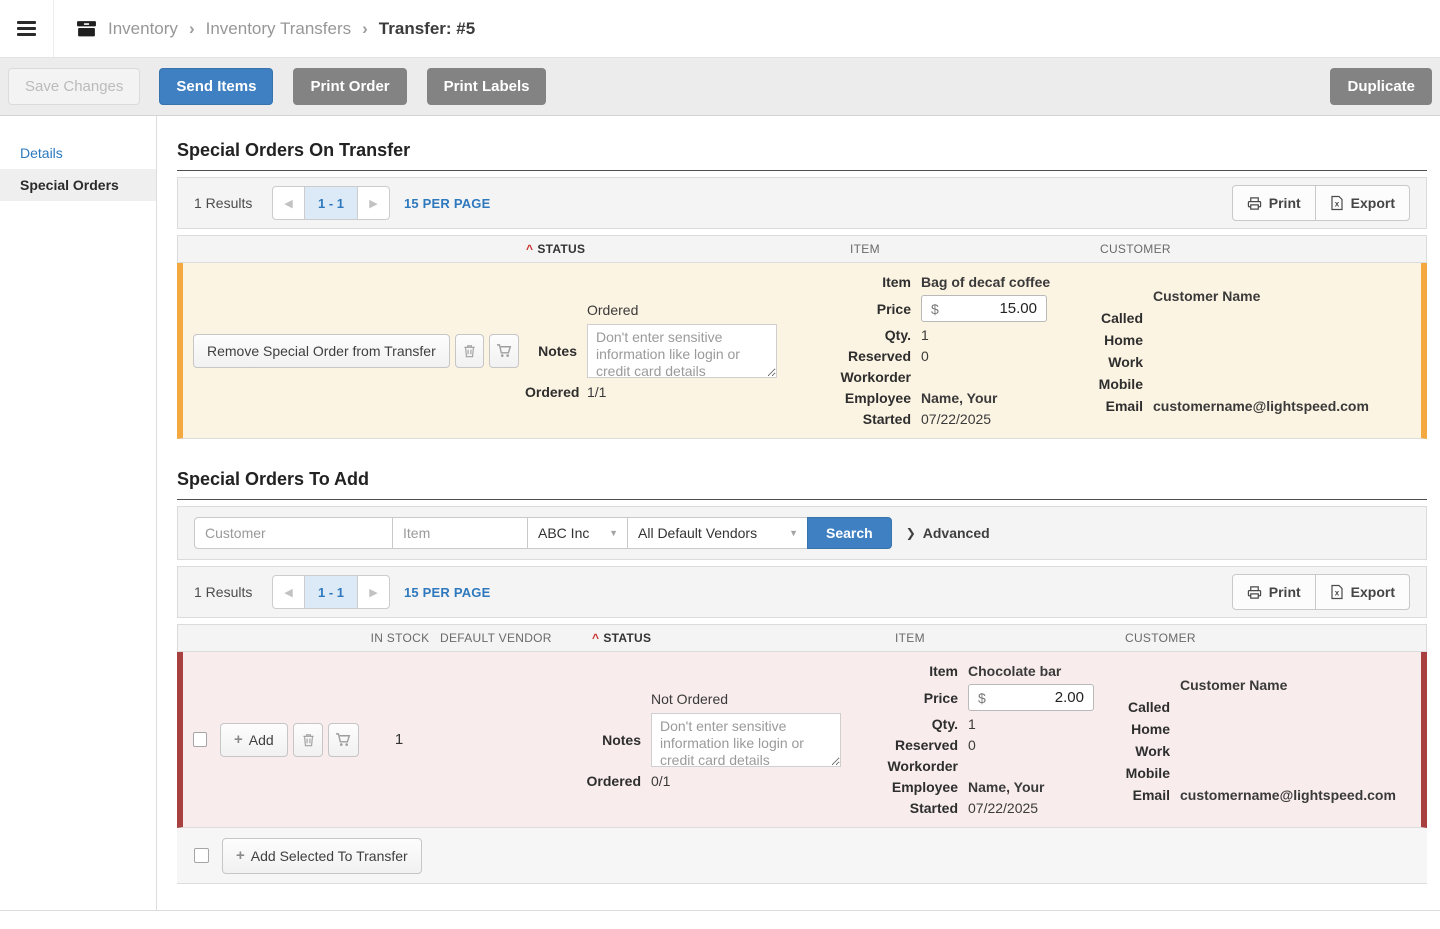  I want to click on default-vendor-select: All Default Vendors ▼, so click(717, 533).